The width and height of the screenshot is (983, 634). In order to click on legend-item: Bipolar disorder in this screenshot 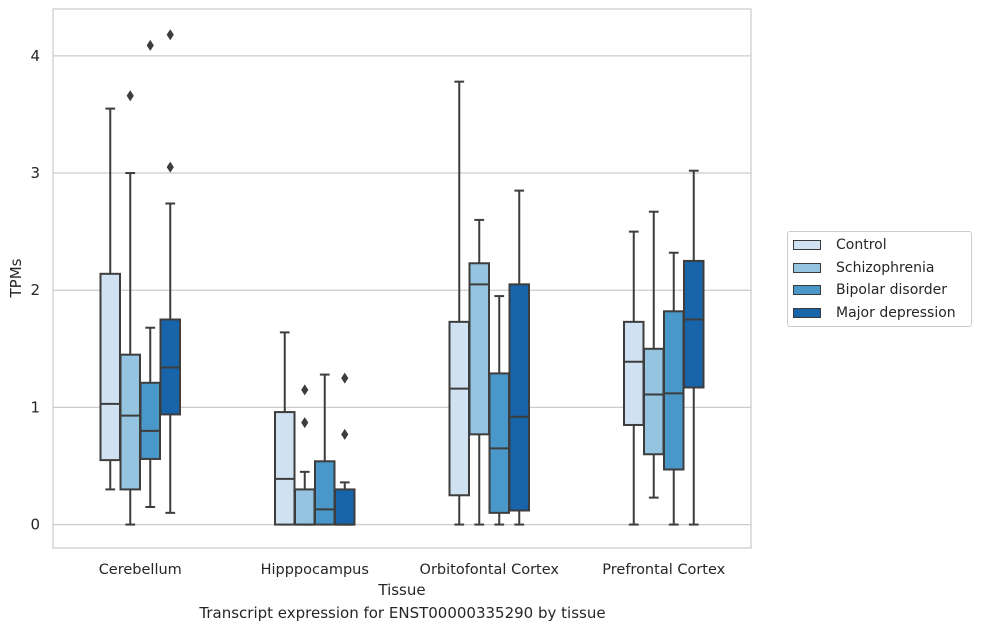, I will do `click(870, 290)`.